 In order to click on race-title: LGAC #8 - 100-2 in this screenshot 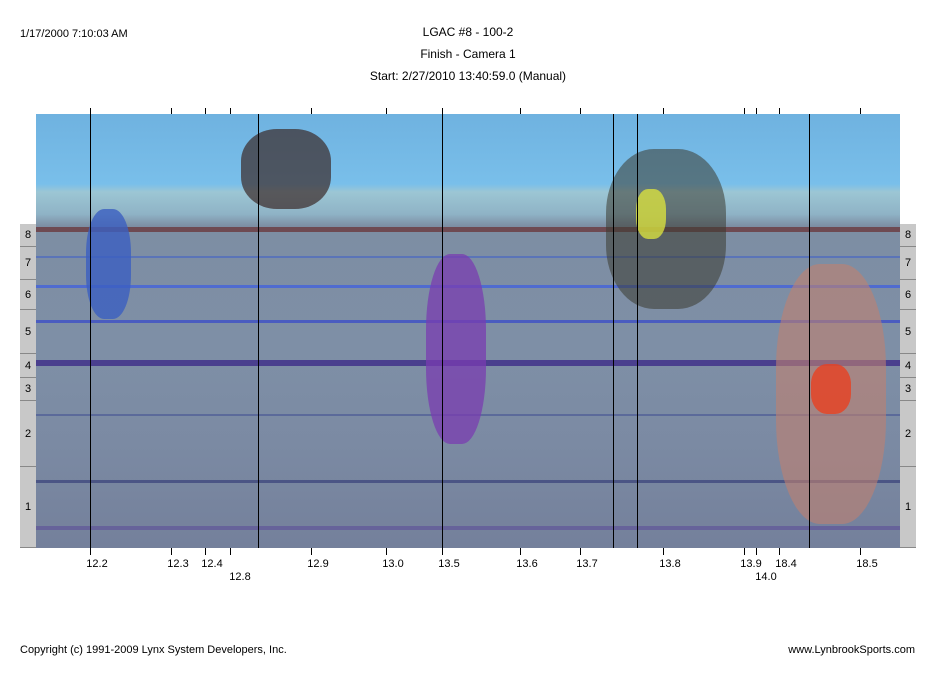, I will do `click(468, 32)`.